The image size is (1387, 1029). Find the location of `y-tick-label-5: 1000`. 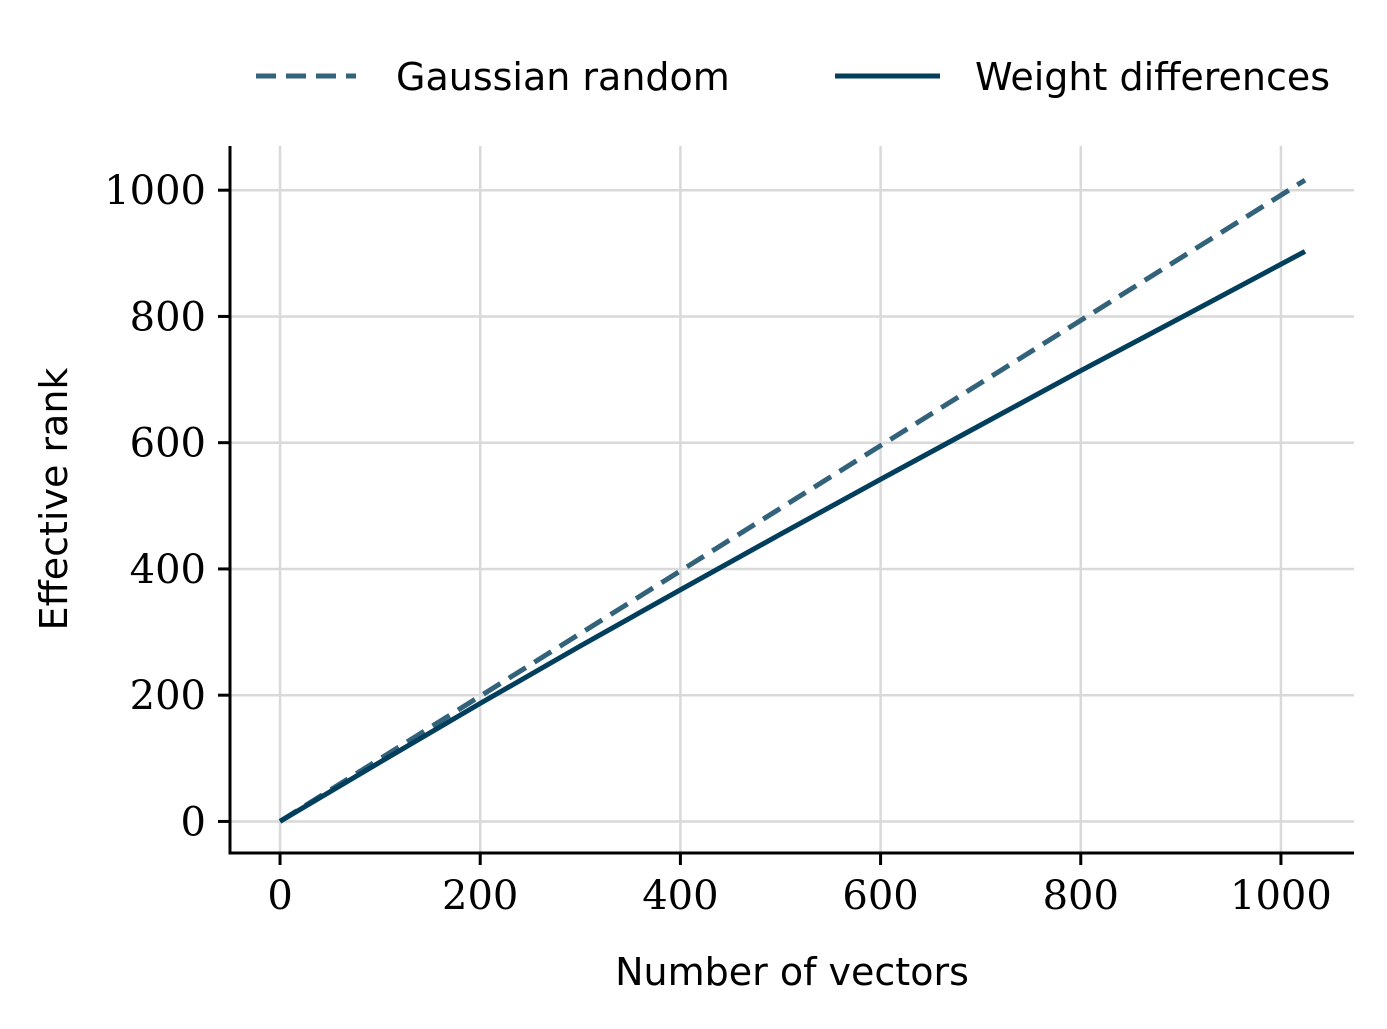

y-tick-label-5: 1000 is located at coordinates (155, 191).